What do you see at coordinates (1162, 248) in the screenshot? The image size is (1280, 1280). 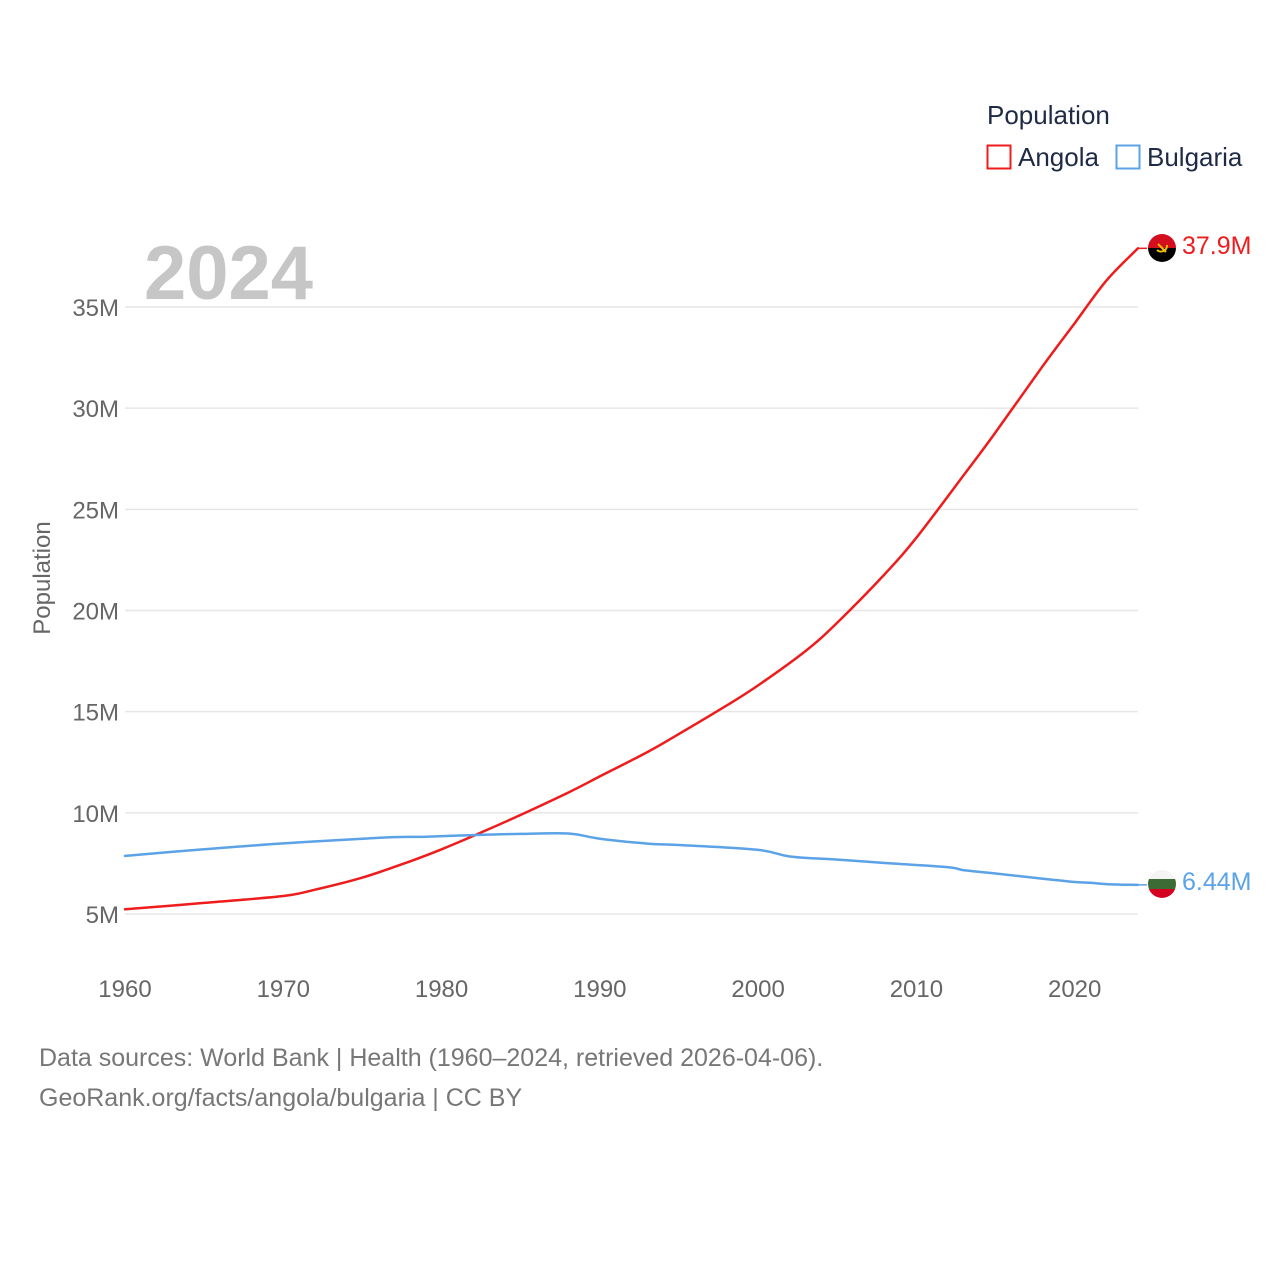 I see `angola-flag` at bounding box center [1162, 248].